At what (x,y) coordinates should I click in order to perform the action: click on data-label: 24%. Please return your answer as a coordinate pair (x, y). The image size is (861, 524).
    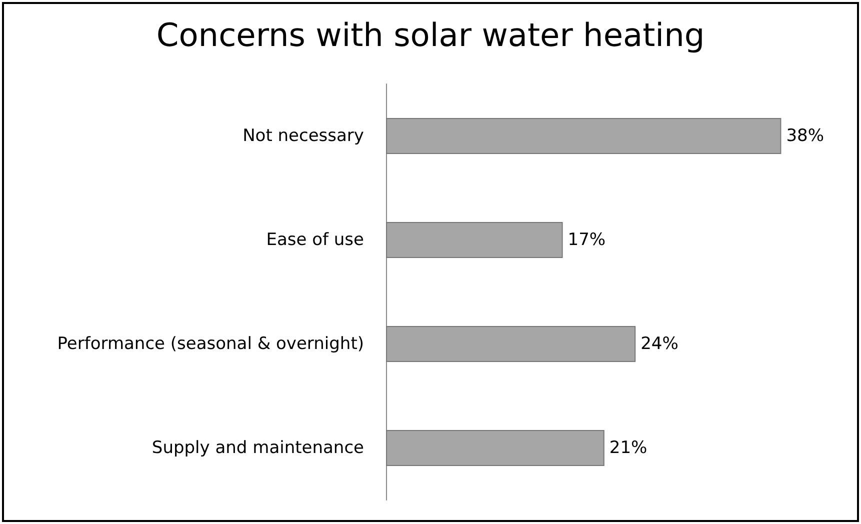
    Looking at the image, I should click on (659, 344).